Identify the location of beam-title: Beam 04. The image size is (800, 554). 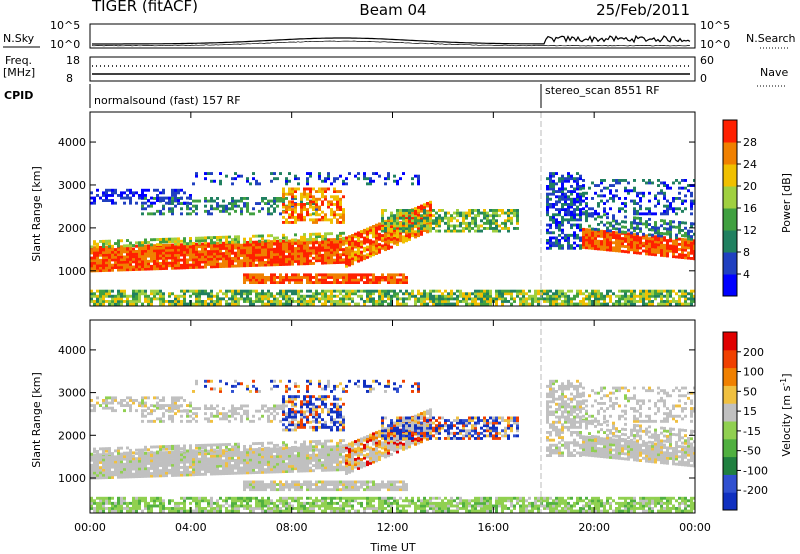
(392, 10).